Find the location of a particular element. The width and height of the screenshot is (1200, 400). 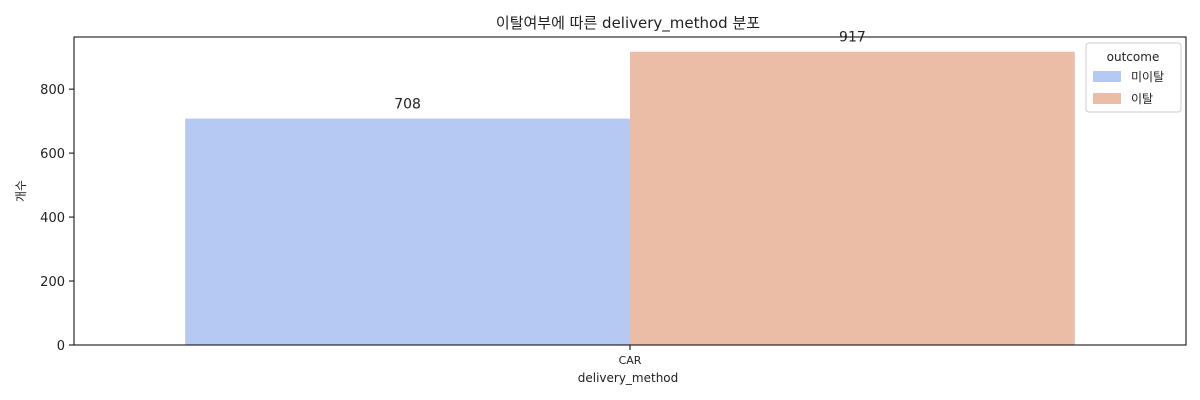

x-tick-label: CAR is located at coordinates (630, 360).